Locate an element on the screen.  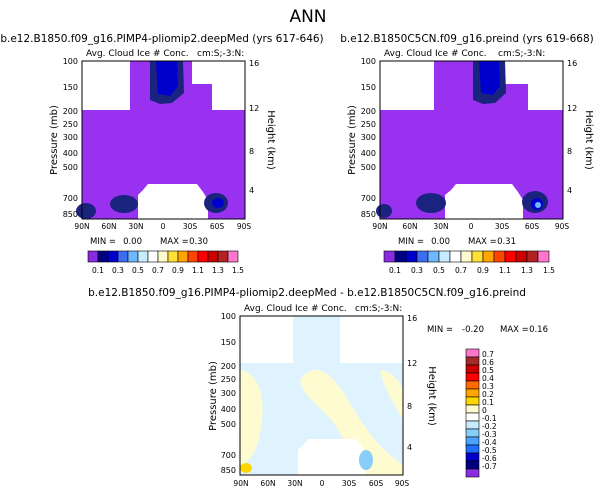
panel-1-colorbar: 0.1 0.3 0.5 0.7 0.9 1.1 1.3 1.5 is located at coordinates (165, 262).